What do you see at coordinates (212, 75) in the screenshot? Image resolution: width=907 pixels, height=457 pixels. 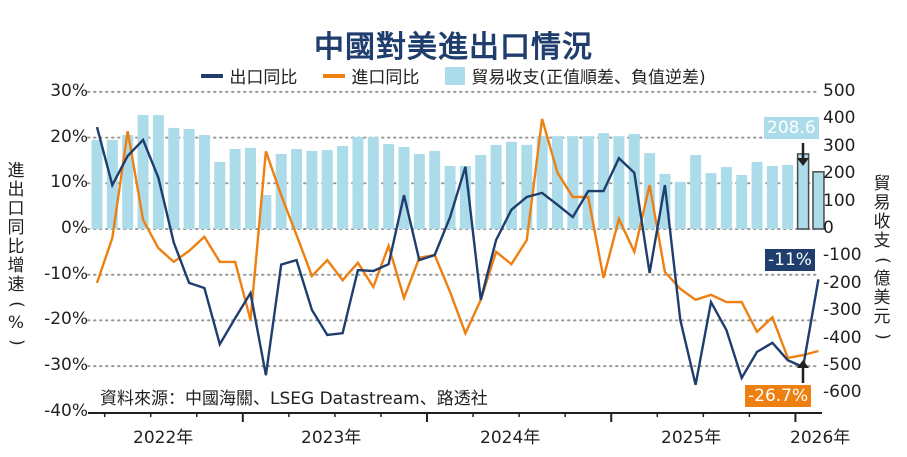 I see `legend-swatch-exports` at bounding box center [212, 75].